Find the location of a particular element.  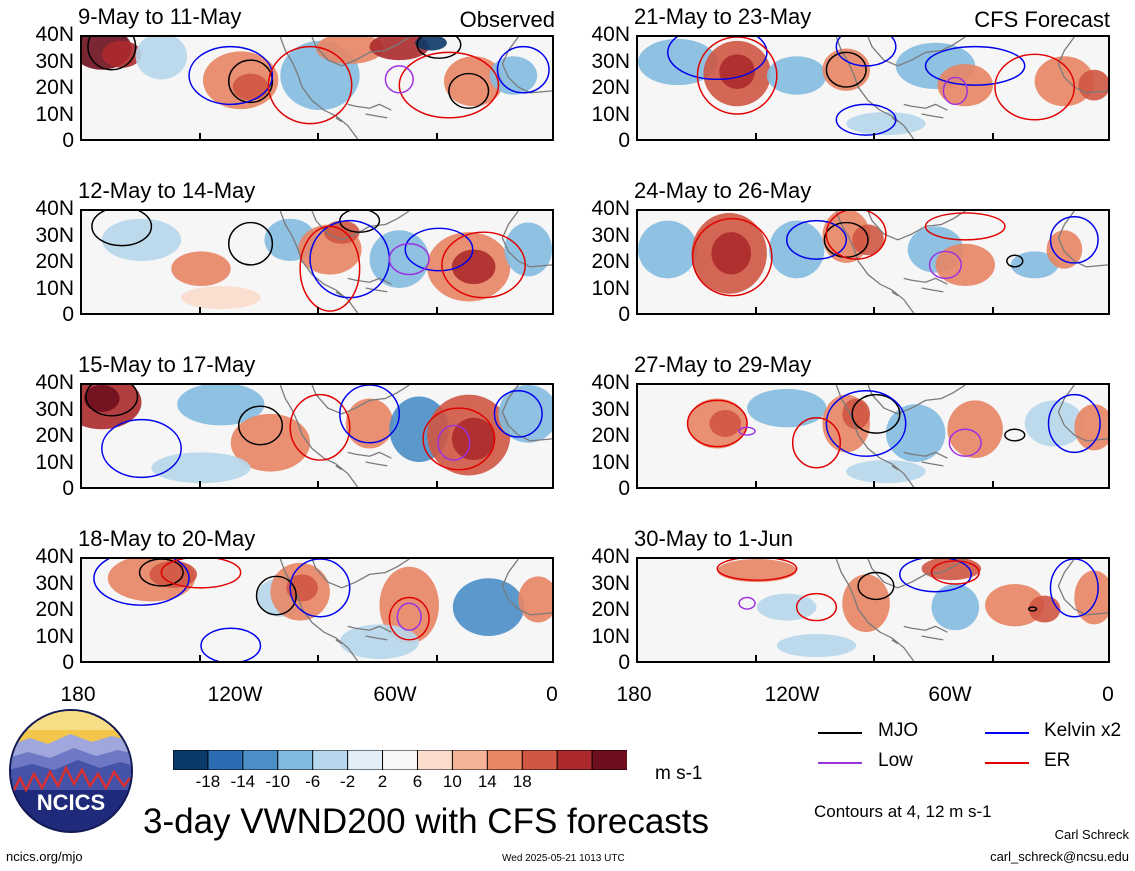

map-panel-p4 is located at coordinates (317, 610).